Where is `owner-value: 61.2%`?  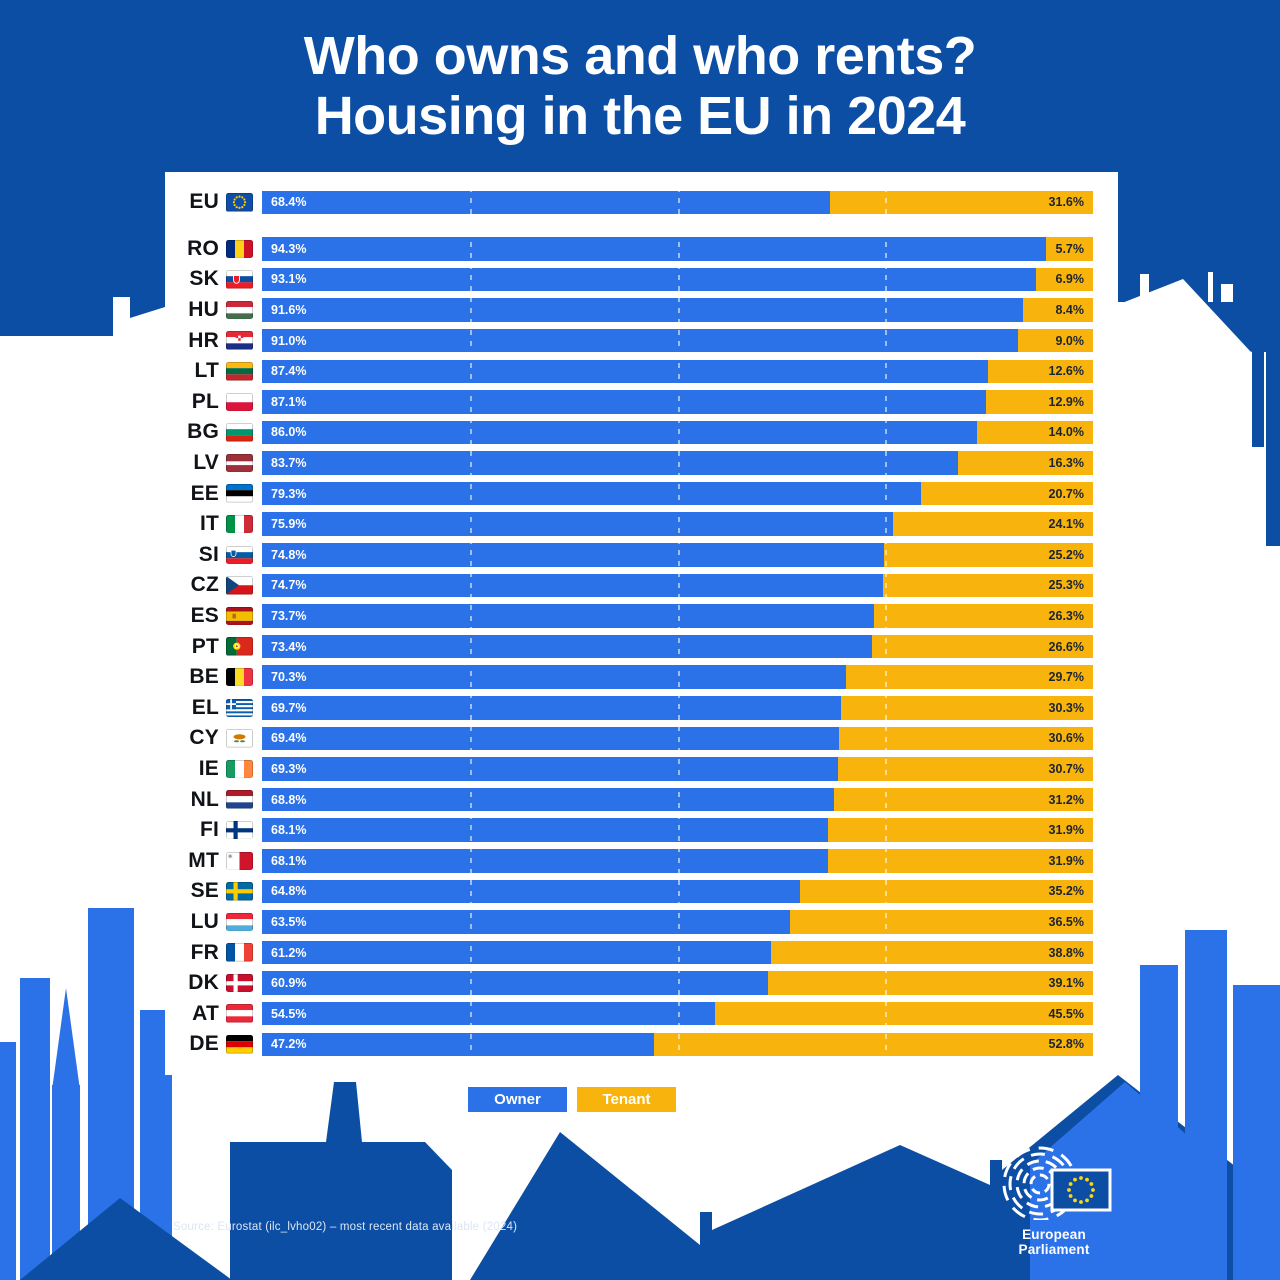 owner-value: 61.2% is located at coordinates (289, 952).